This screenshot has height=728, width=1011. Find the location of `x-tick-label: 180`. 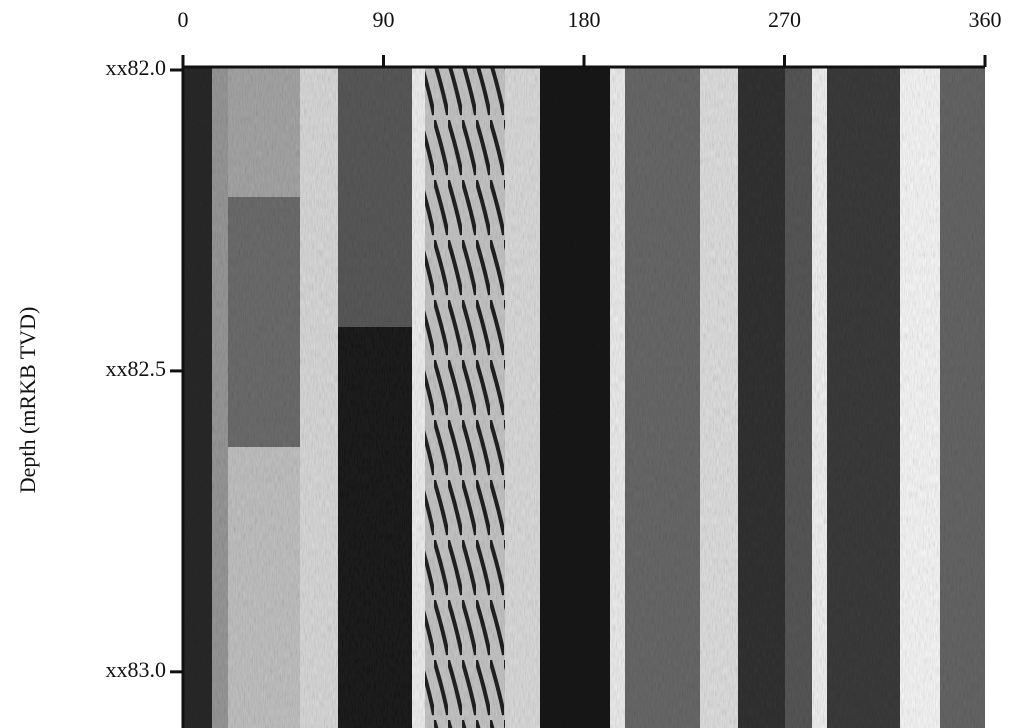

x-tick-label: 180 is located at coordinates (584, 19).